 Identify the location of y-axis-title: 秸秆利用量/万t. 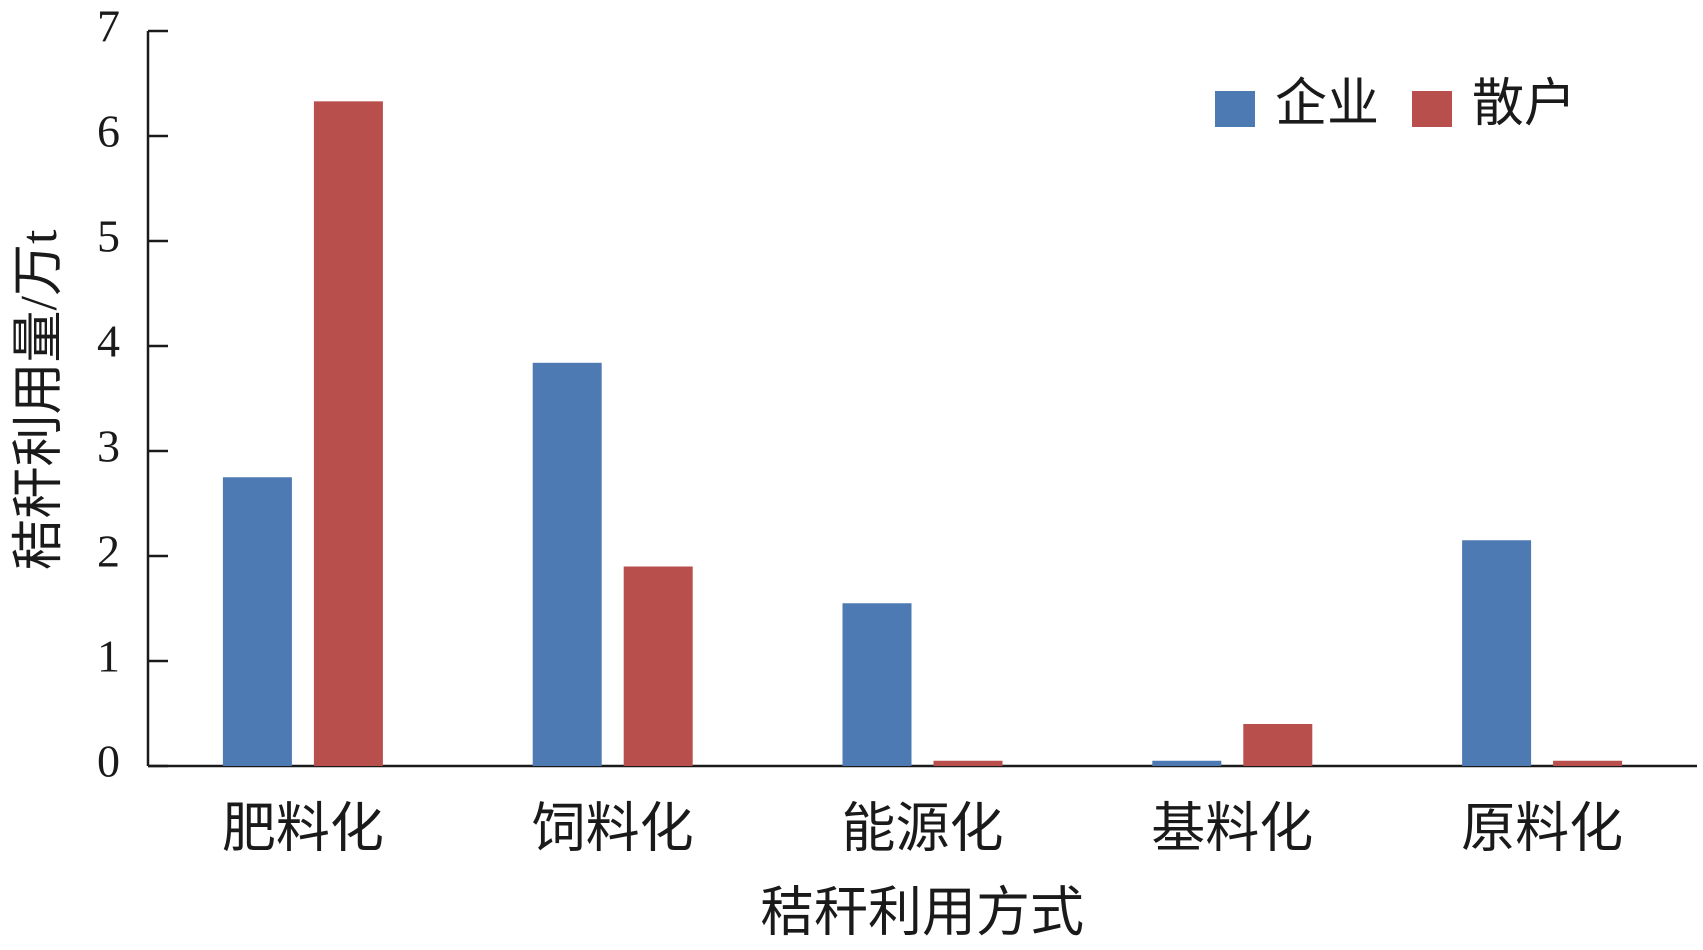
(39, 399).